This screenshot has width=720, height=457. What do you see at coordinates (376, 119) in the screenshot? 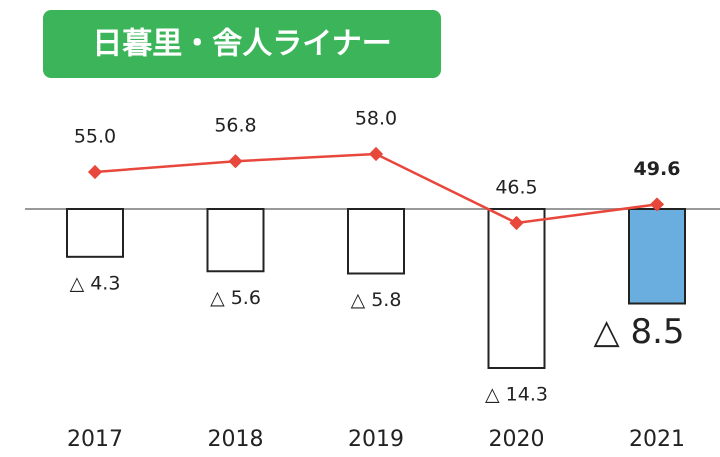
I see `line-label: 58.0` at bounding box center [376, 119].